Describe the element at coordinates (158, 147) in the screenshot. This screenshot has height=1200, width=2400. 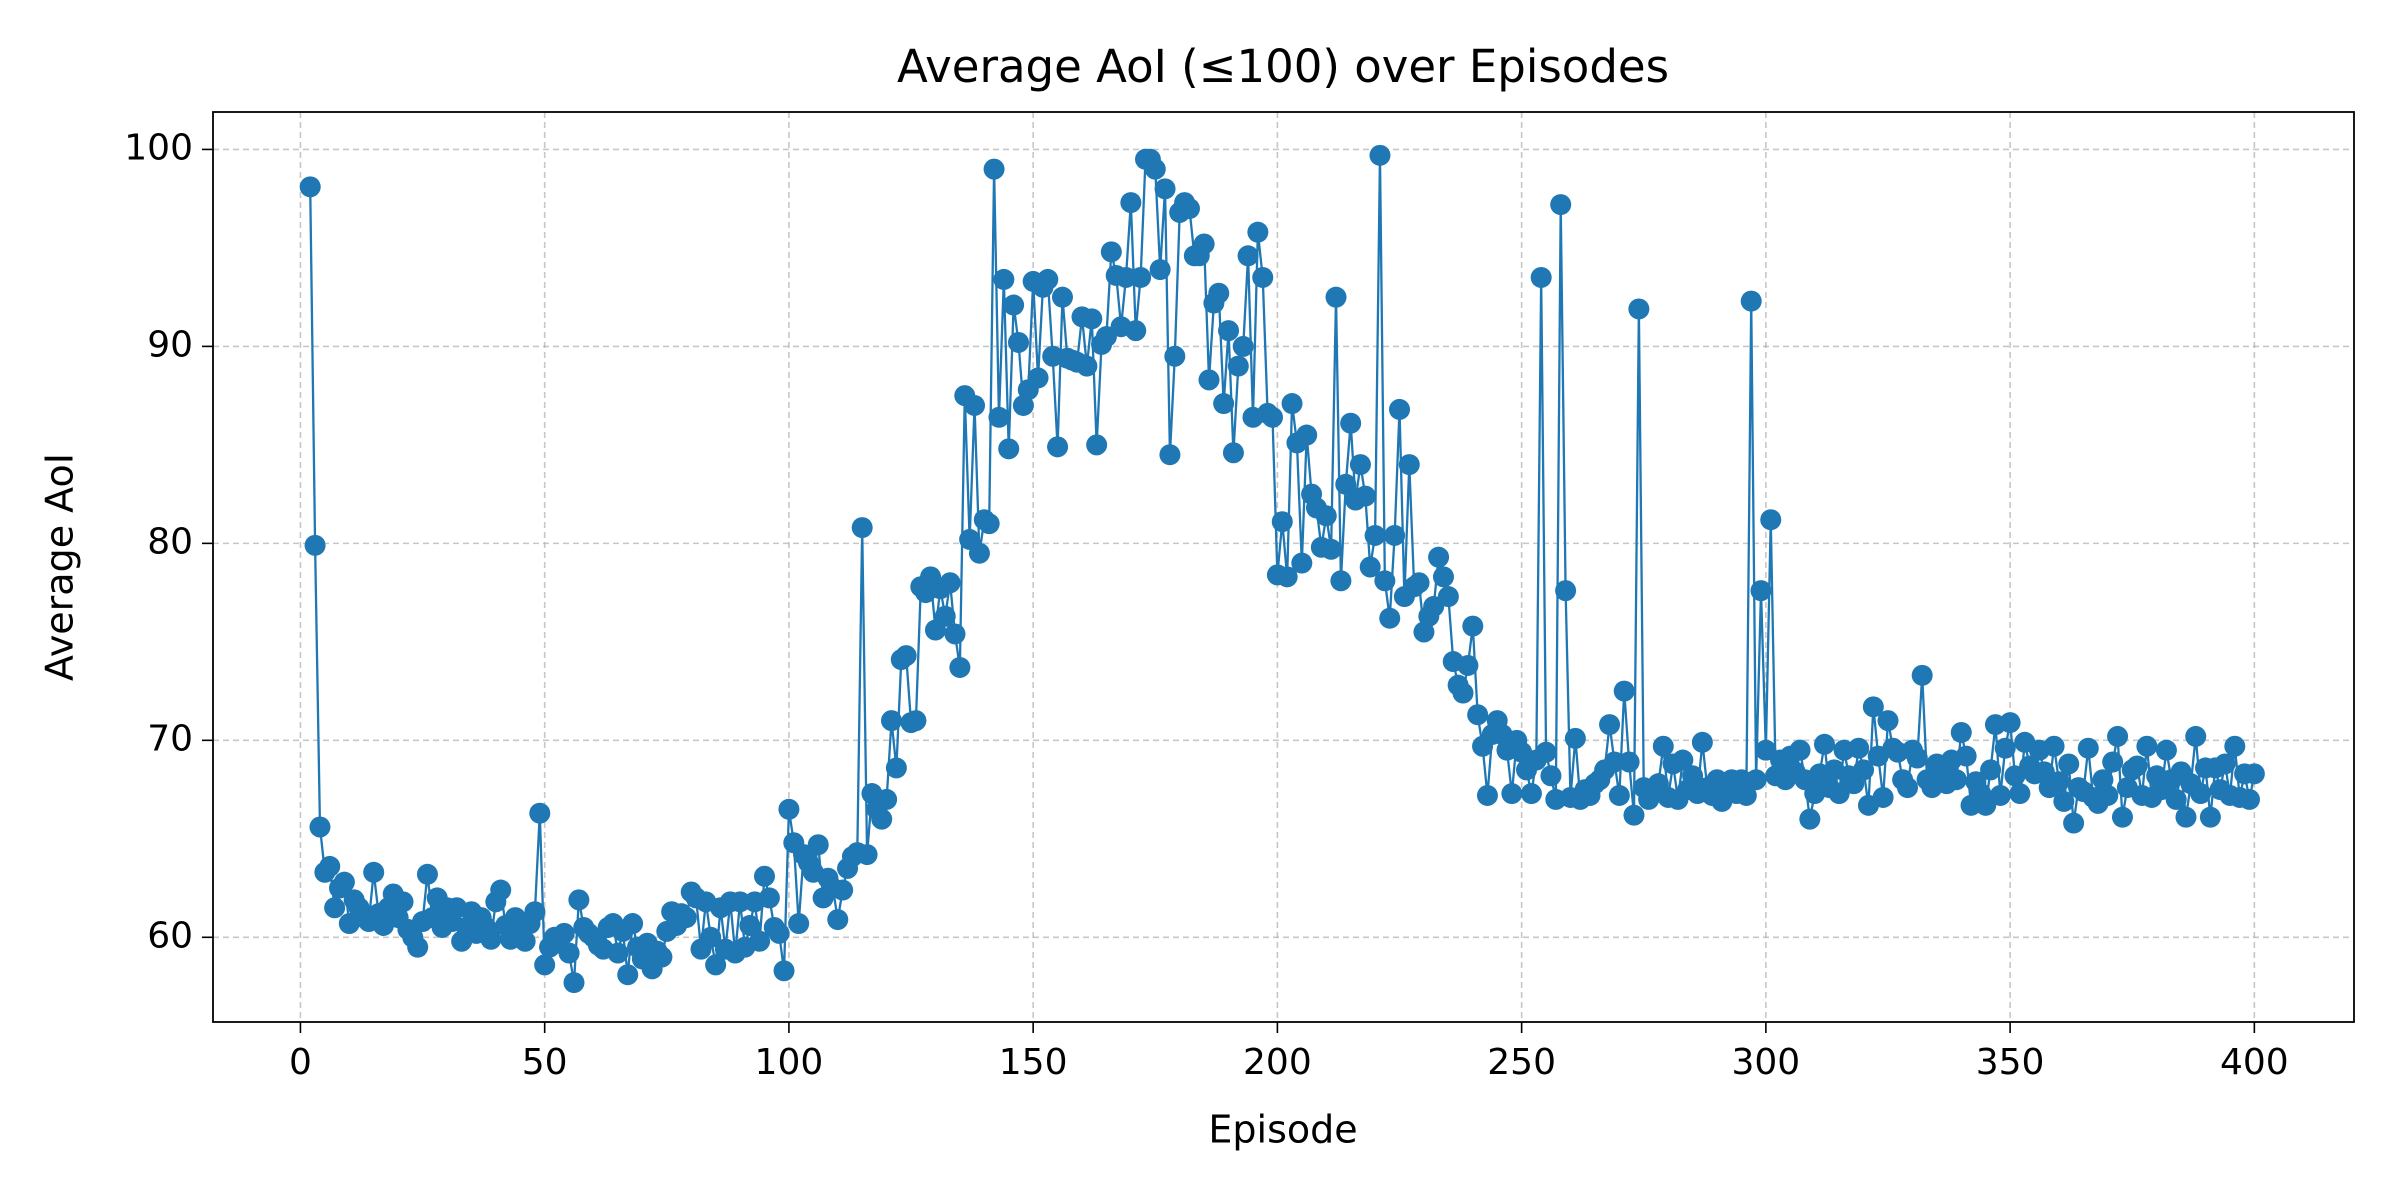
I see `y-tick-label: 100` at that location.